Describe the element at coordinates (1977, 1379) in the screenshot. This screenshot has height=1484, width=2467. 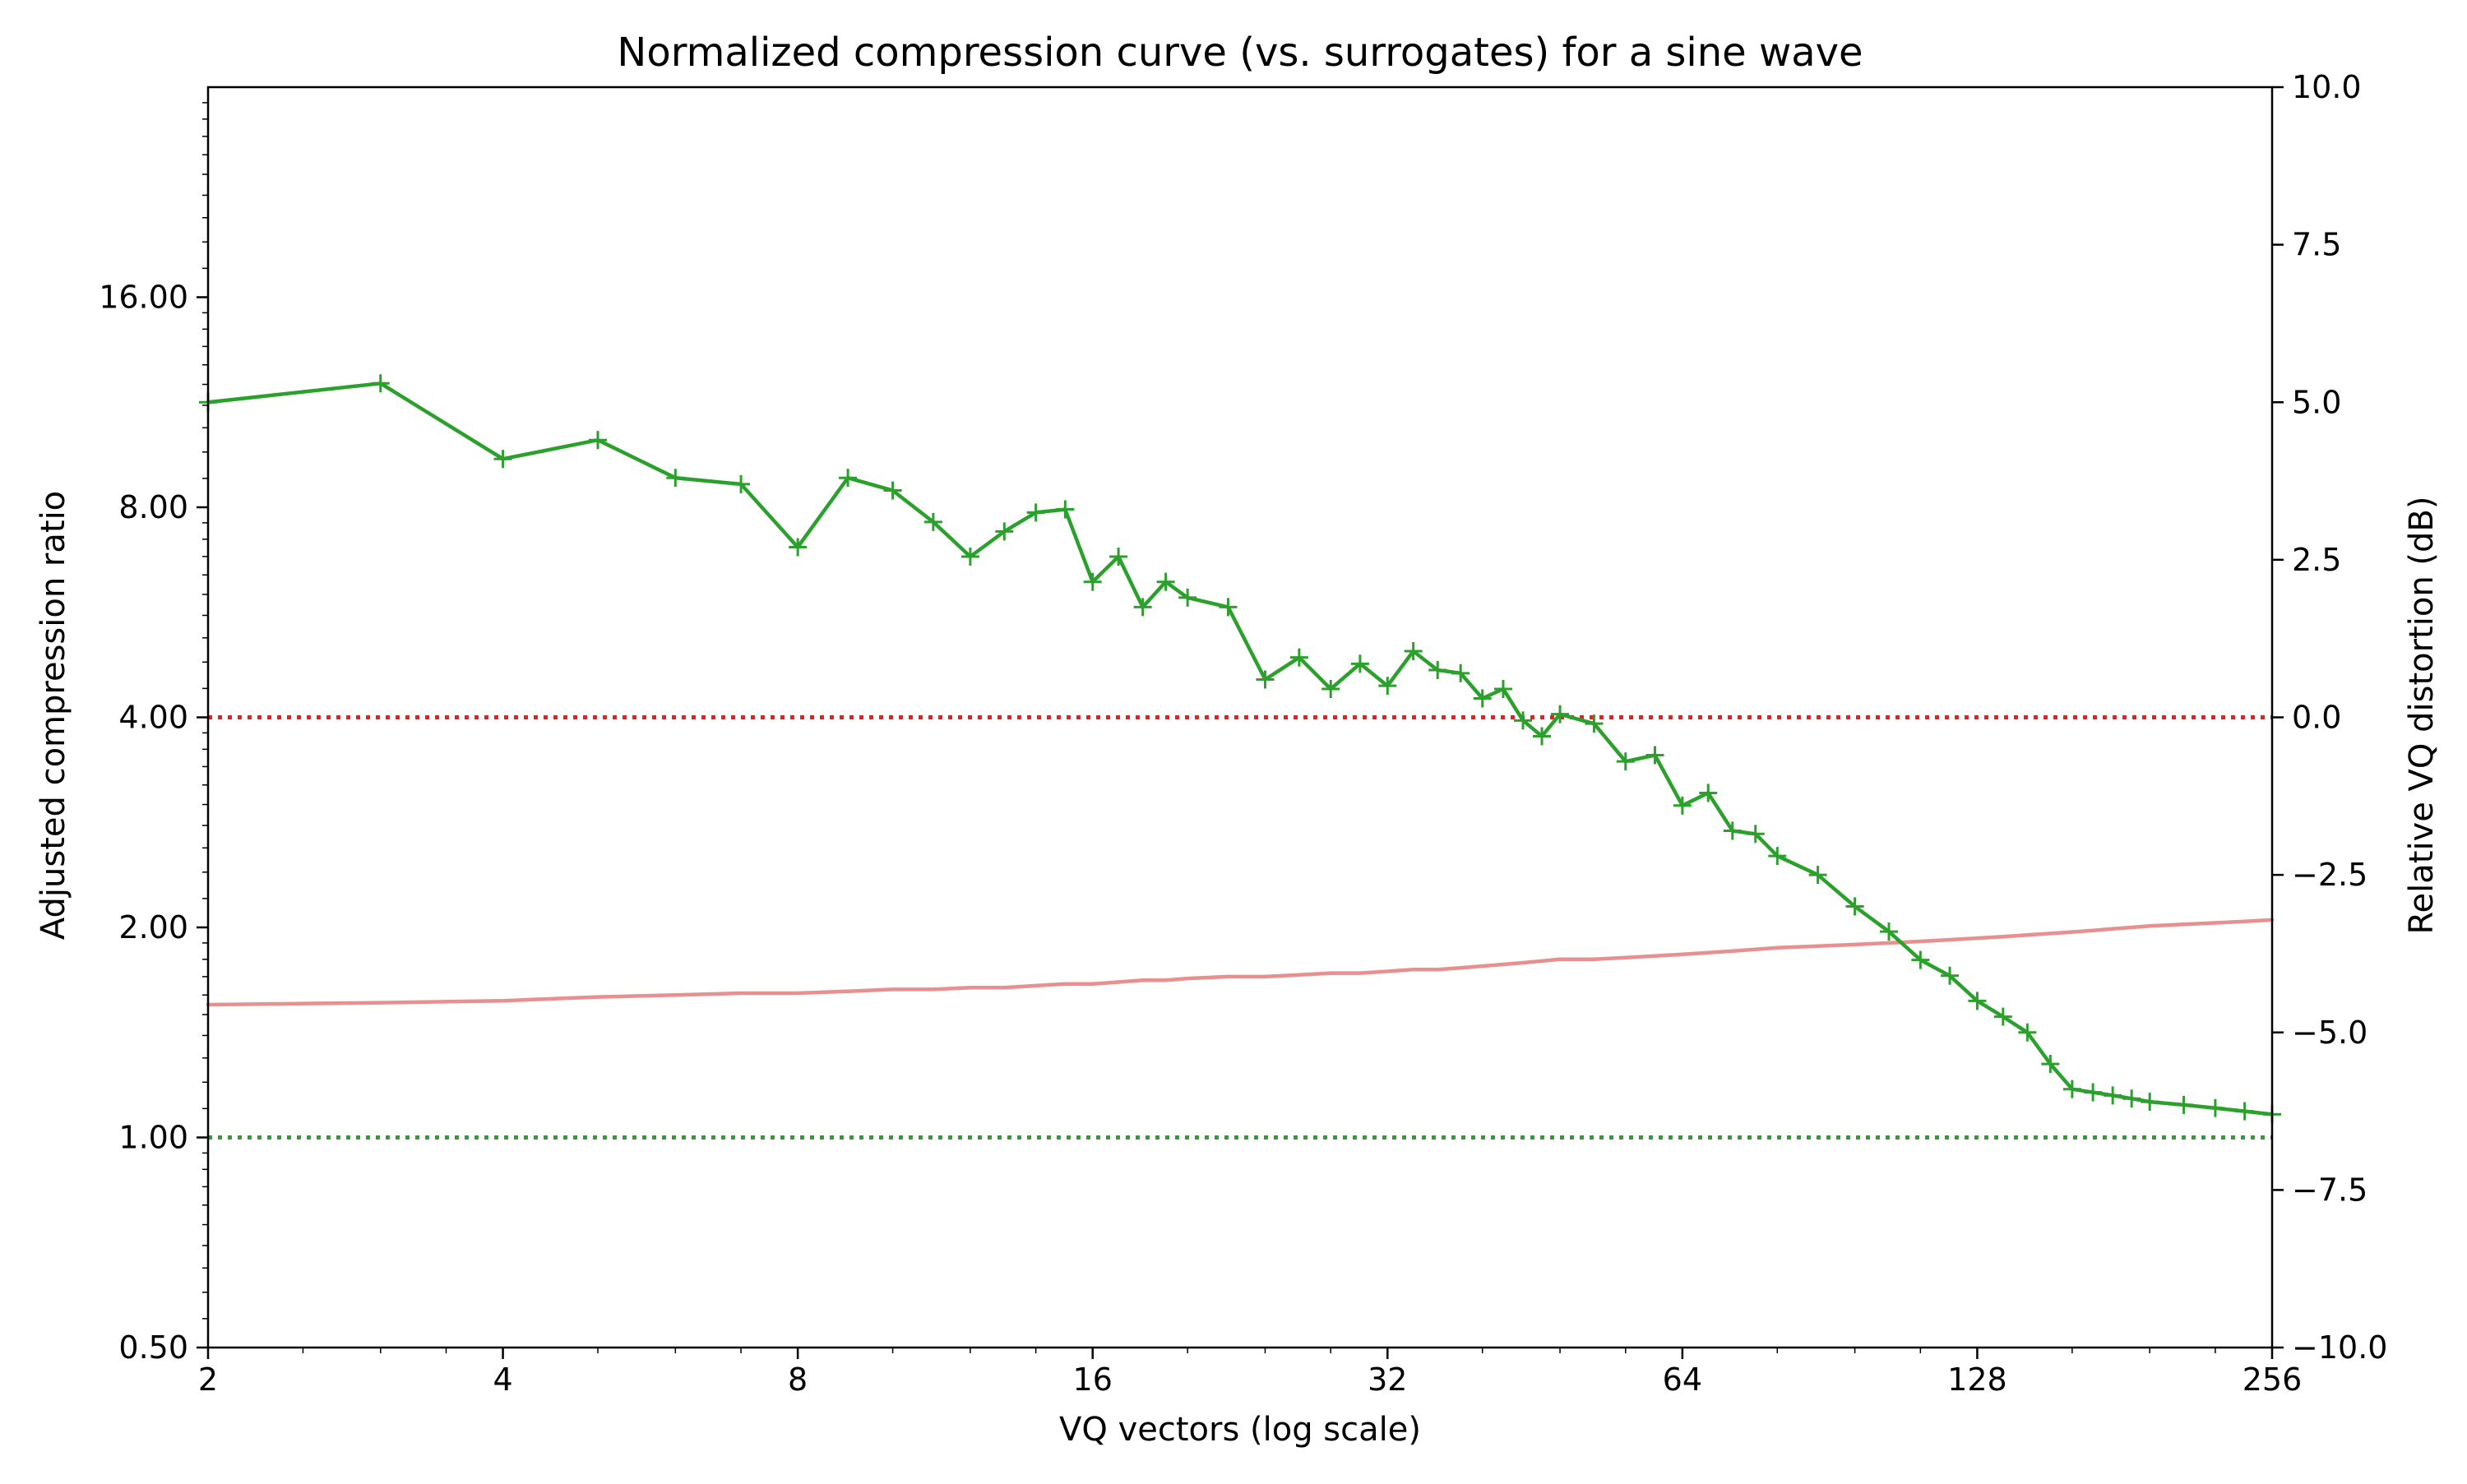
I see `x-tick-label: 128` at that location.